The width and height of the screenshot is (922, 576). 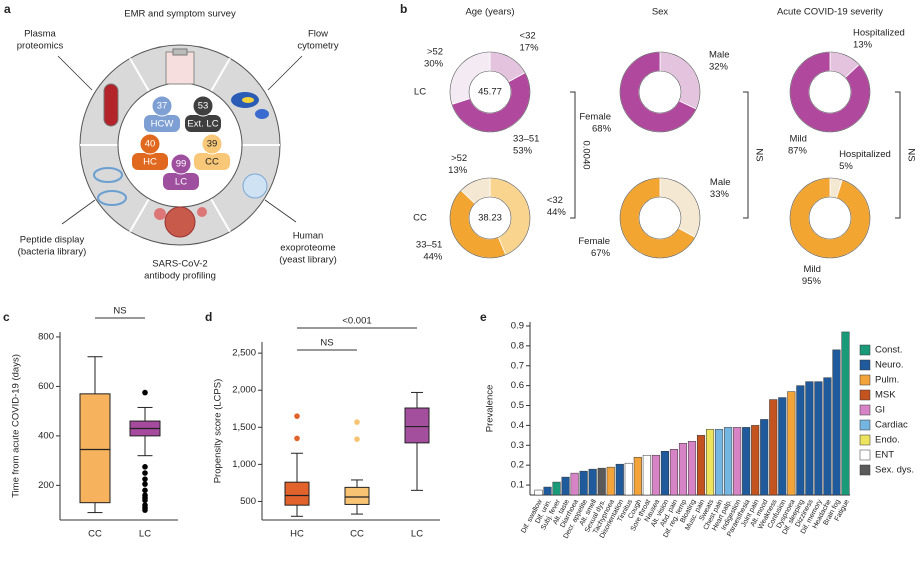 I want to click on slice-value: 33%, so click(x=720, y=194).